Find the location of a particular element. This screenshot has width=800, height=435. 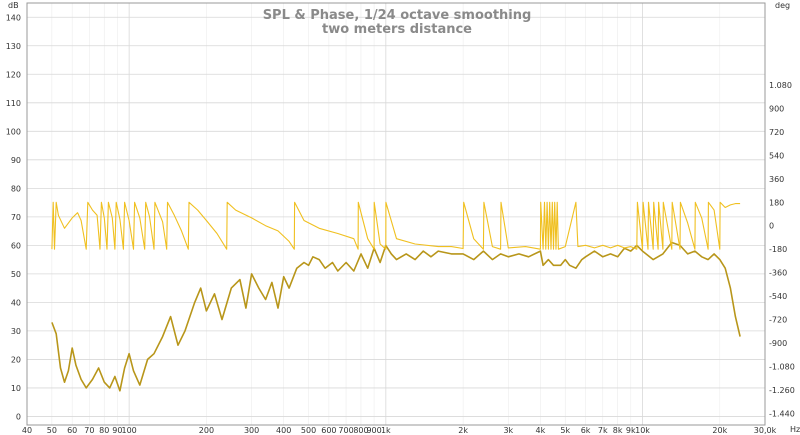

x-tick-label: 700 is located at coordinates (345, 430).